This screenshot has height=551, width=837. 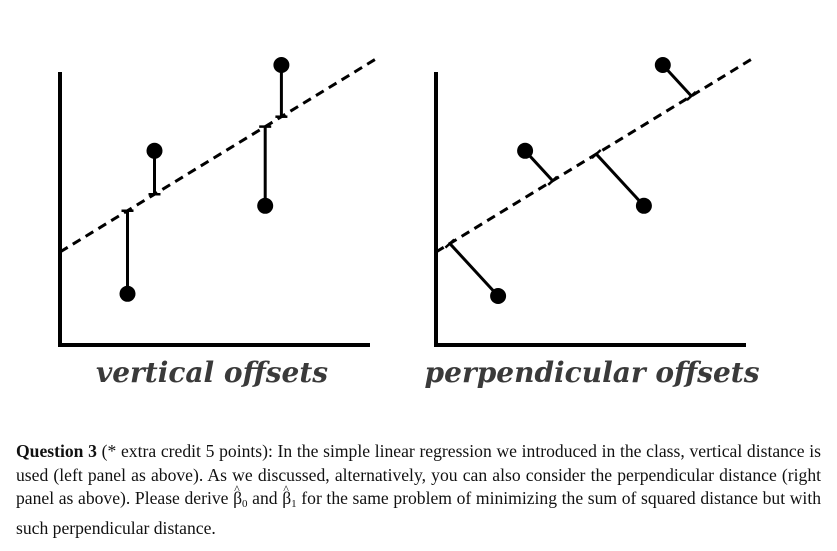 I want to click on question-conjunction: and, so click(x=265, y=498).